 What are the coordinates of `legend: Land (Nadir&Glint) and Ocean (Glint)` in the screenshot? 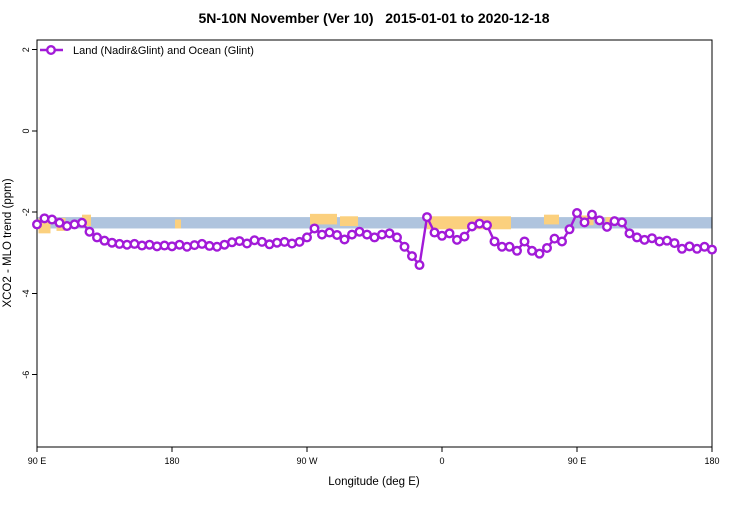 It's located at (147, 51).